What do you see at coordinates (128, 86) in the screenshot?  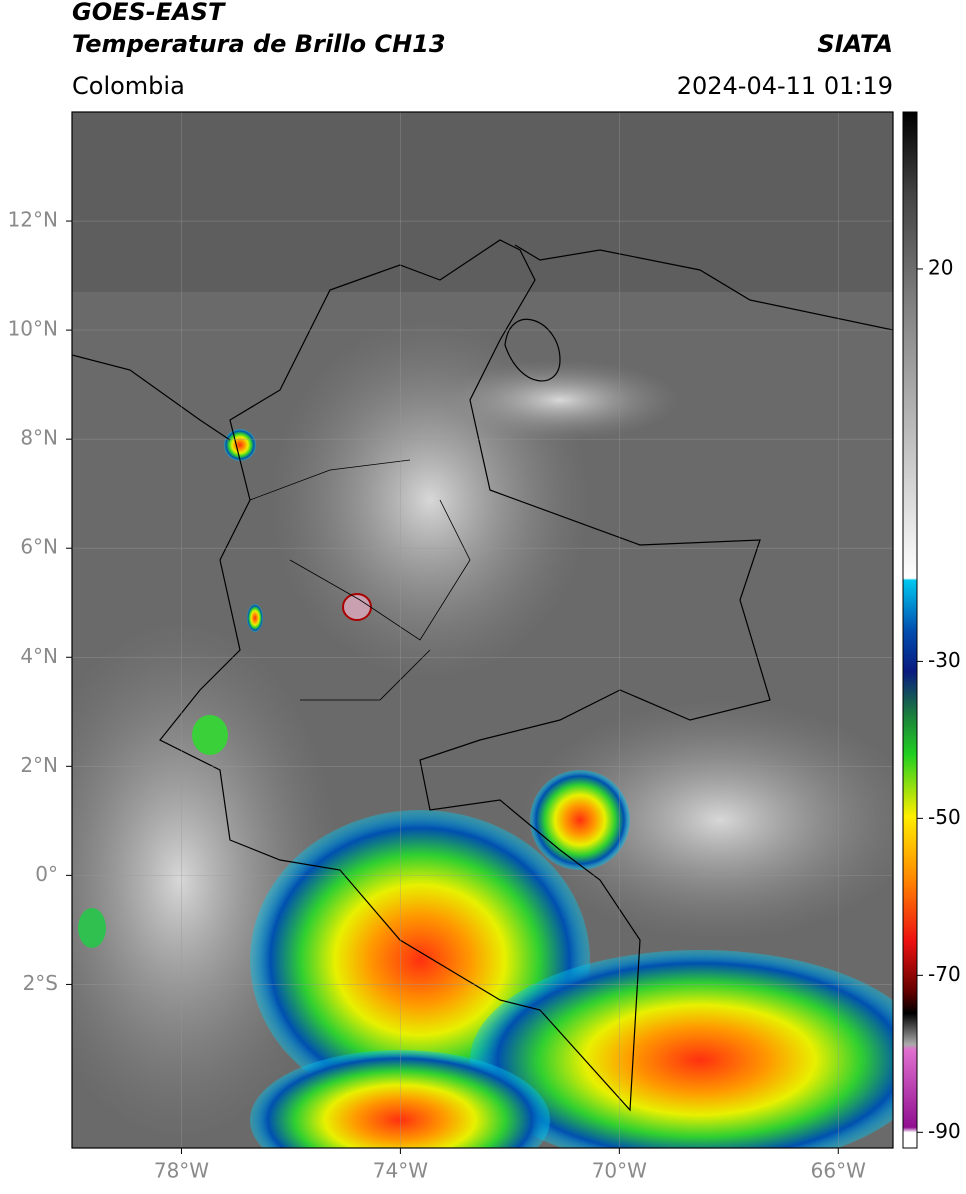 I see `region: Colombia` at bounding box center [128, 86].